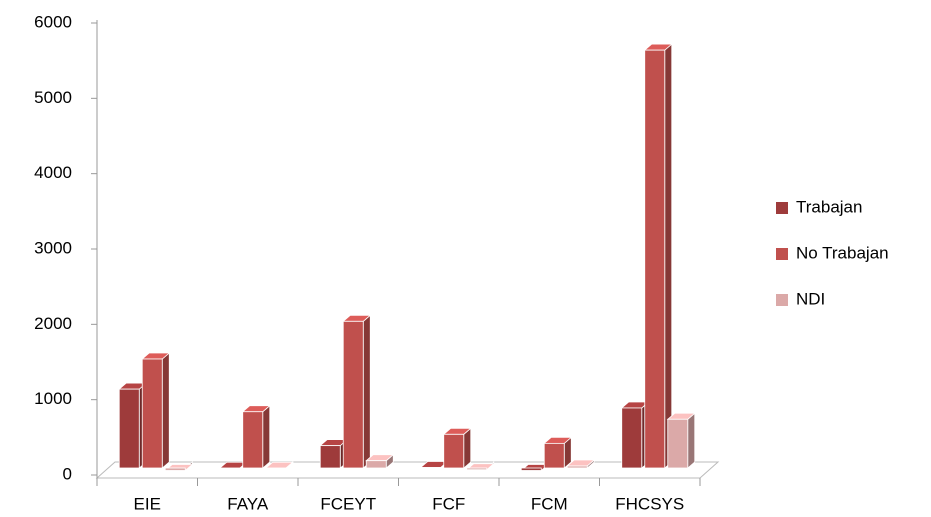 Image resolution: width=931 pixels, height=517 pixels. What do you see at coordinates (448, 503) in the screenshot?
I see `x-tick-label: FCF` at bounding box center [448, 503].